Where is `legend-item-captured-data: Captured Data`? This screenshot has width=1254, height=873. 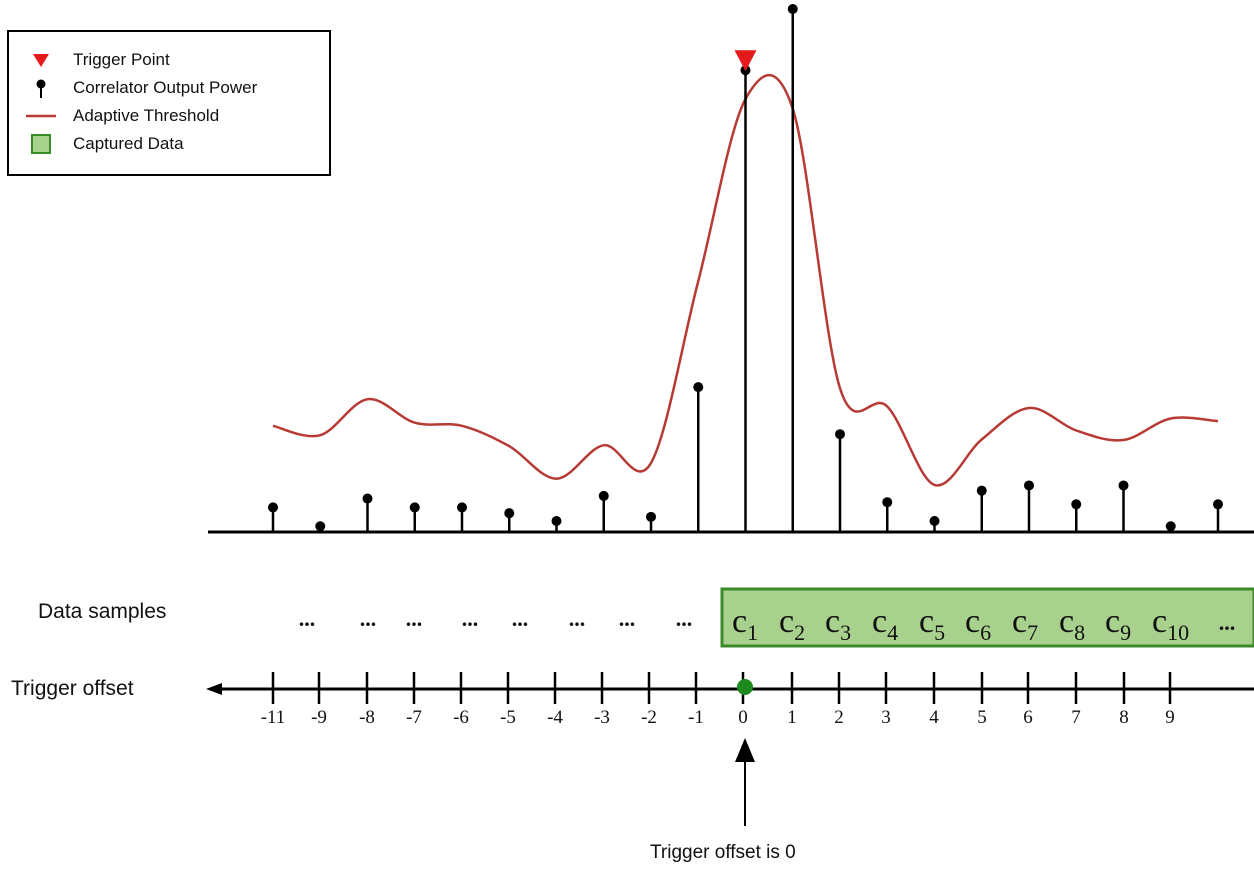
legend-item-captured-data: Captured Data is located at coordinates (103, 144).